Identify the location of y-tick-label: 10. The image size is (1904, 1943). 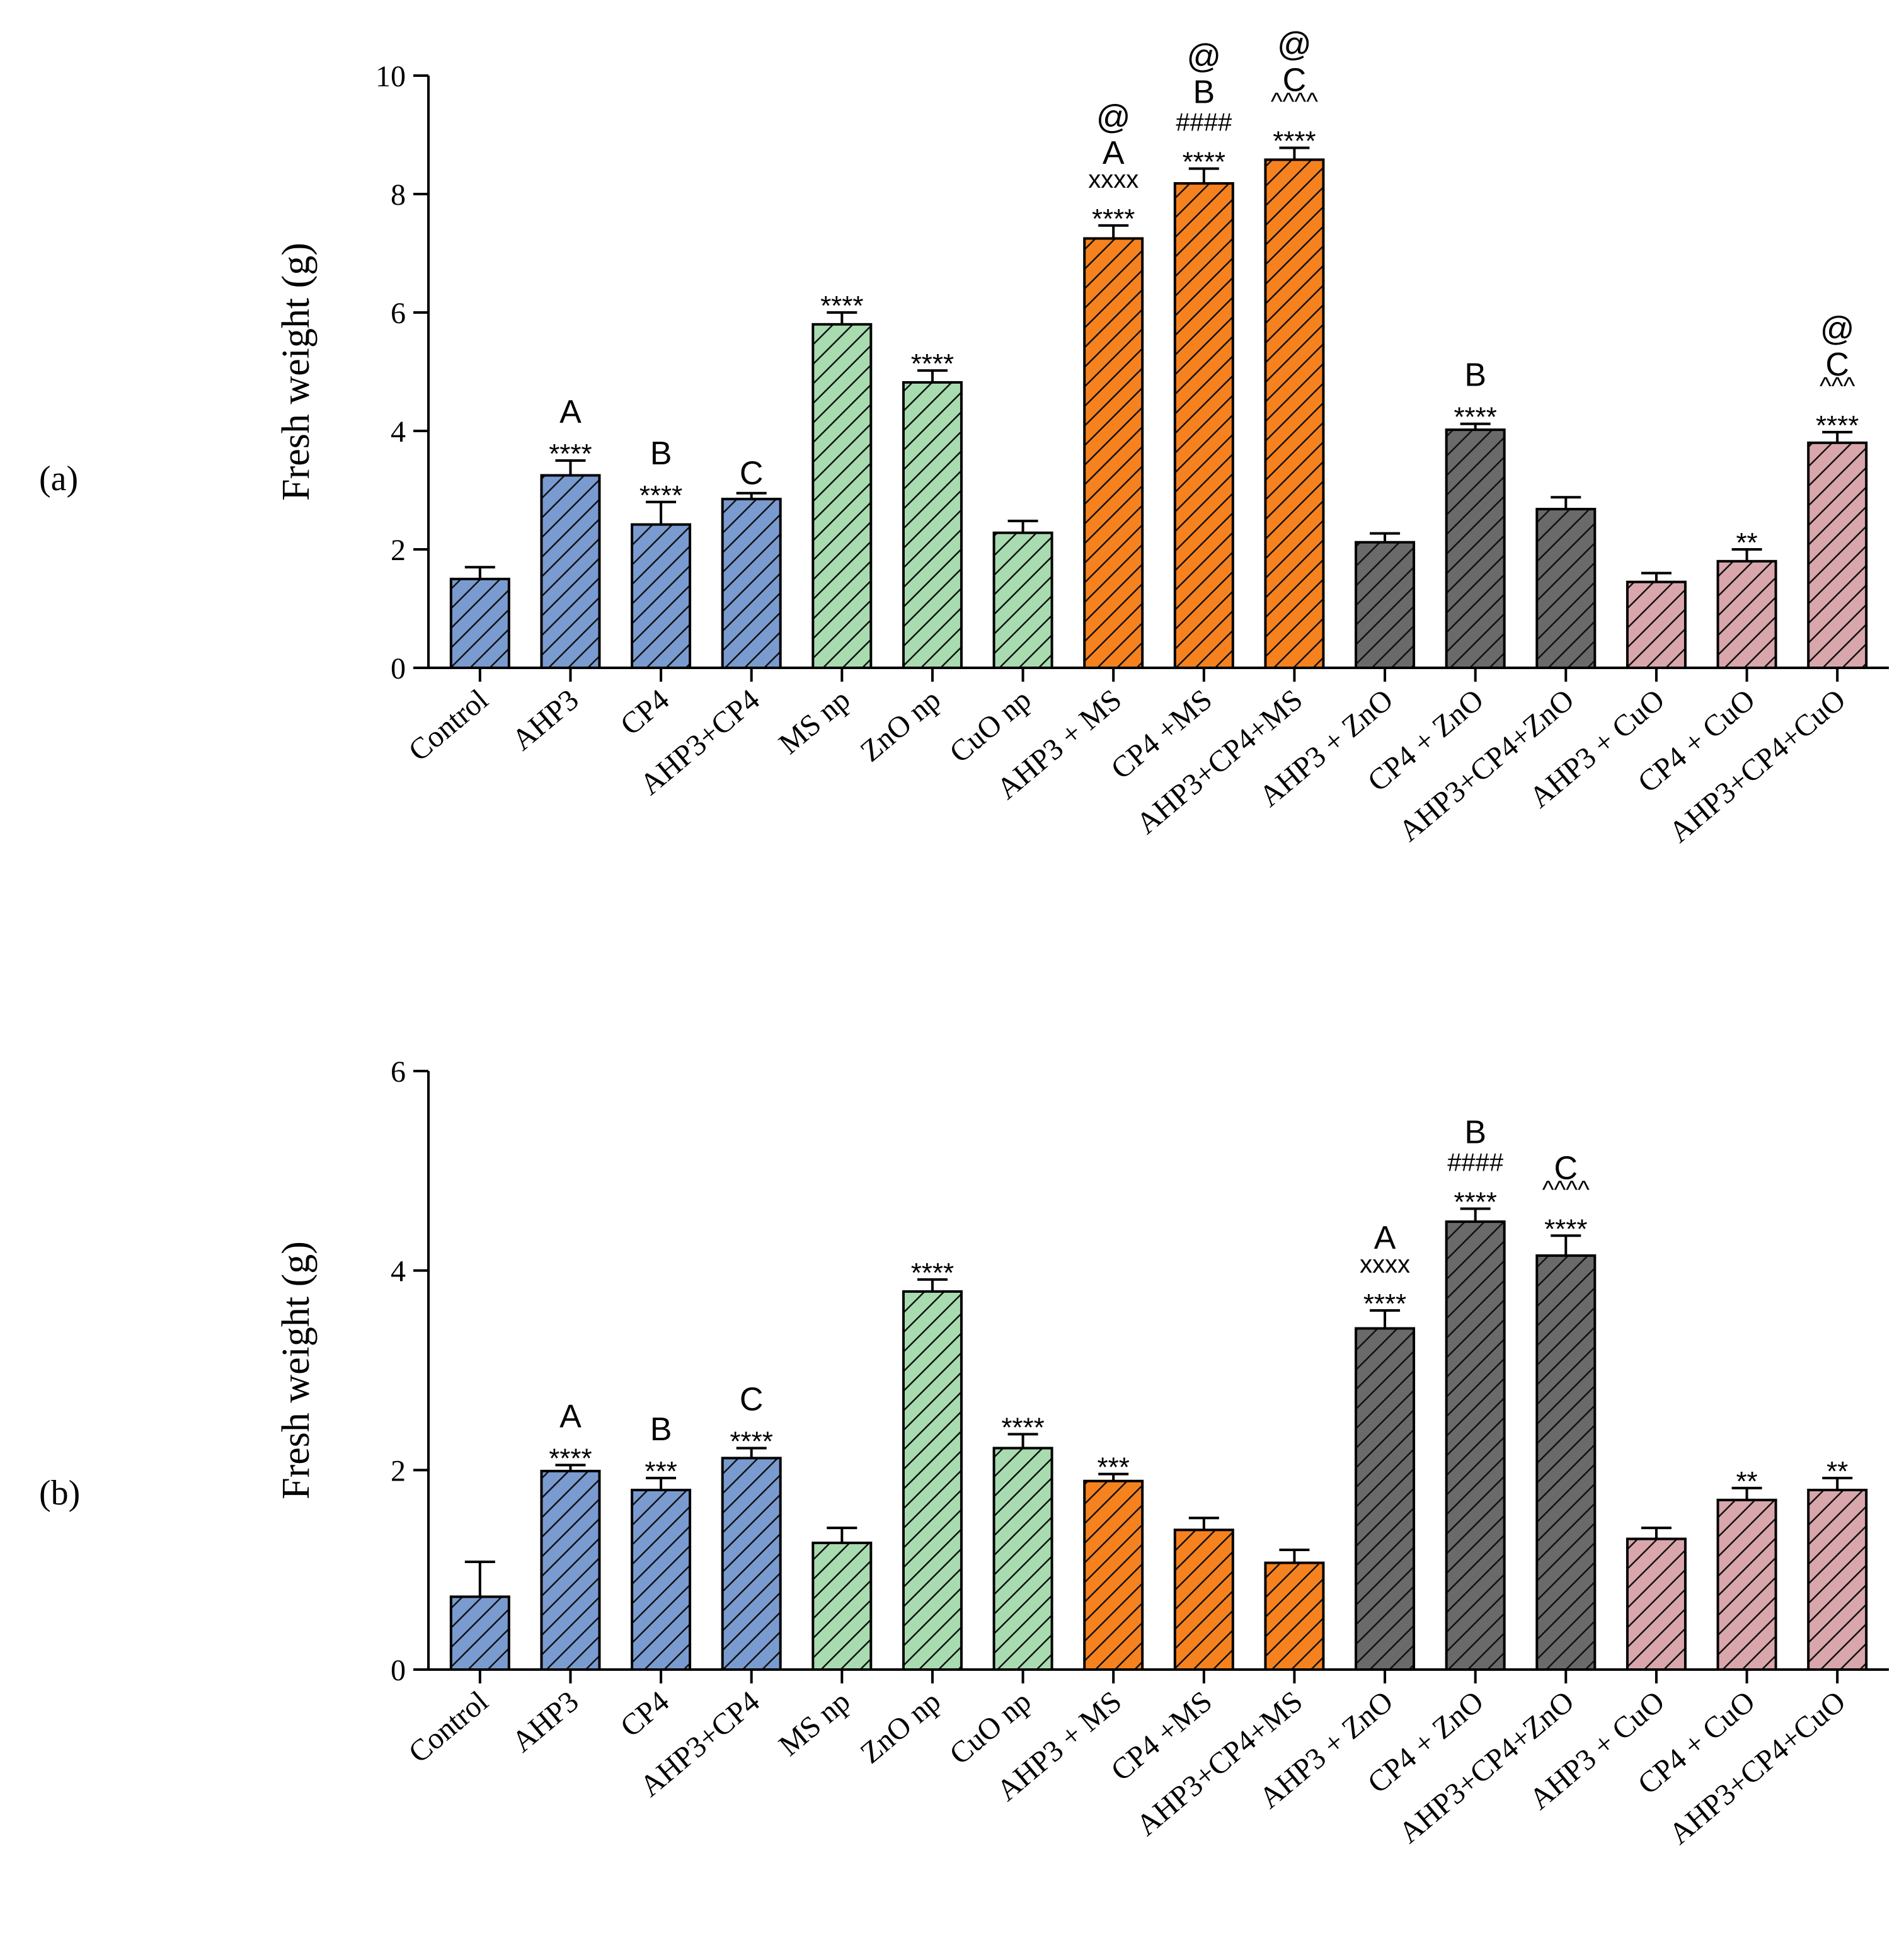
(391, 76).